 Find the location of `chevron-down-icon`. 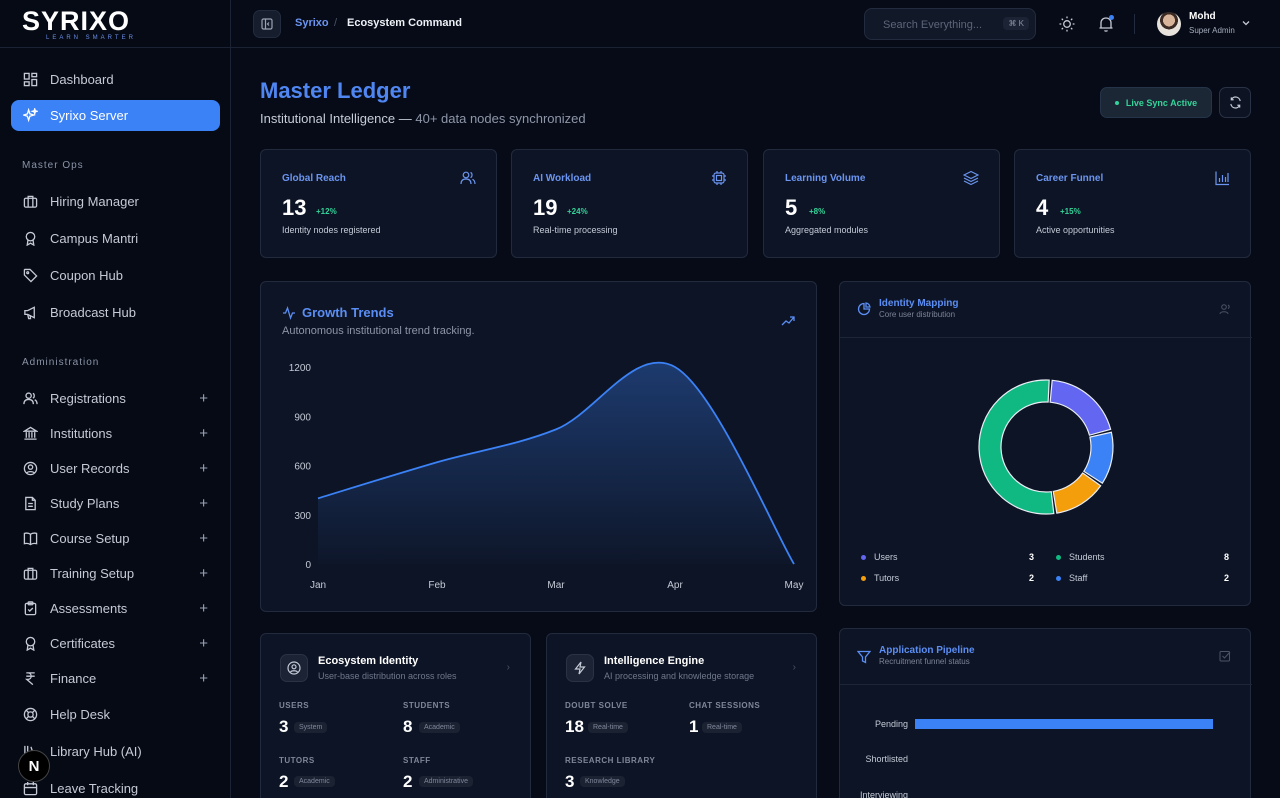

chevron-down-icon is located at coordinates (1246, 23).